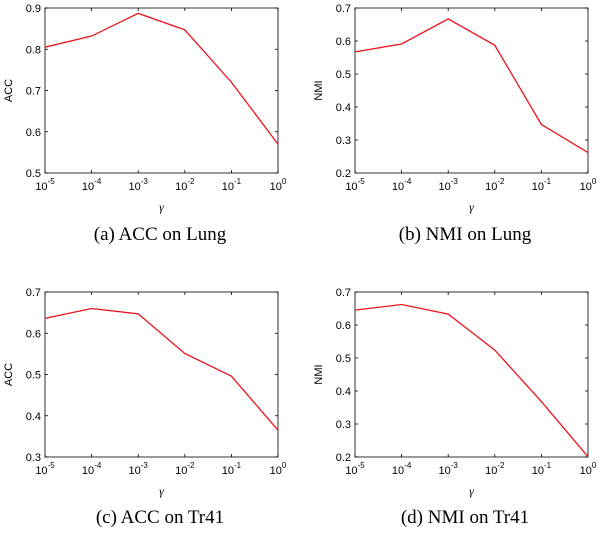 The width and height of the screenshot is (607, 535). I want to click on caption-nmi-lung: (b) NMI on Lung, so click(465, 234).